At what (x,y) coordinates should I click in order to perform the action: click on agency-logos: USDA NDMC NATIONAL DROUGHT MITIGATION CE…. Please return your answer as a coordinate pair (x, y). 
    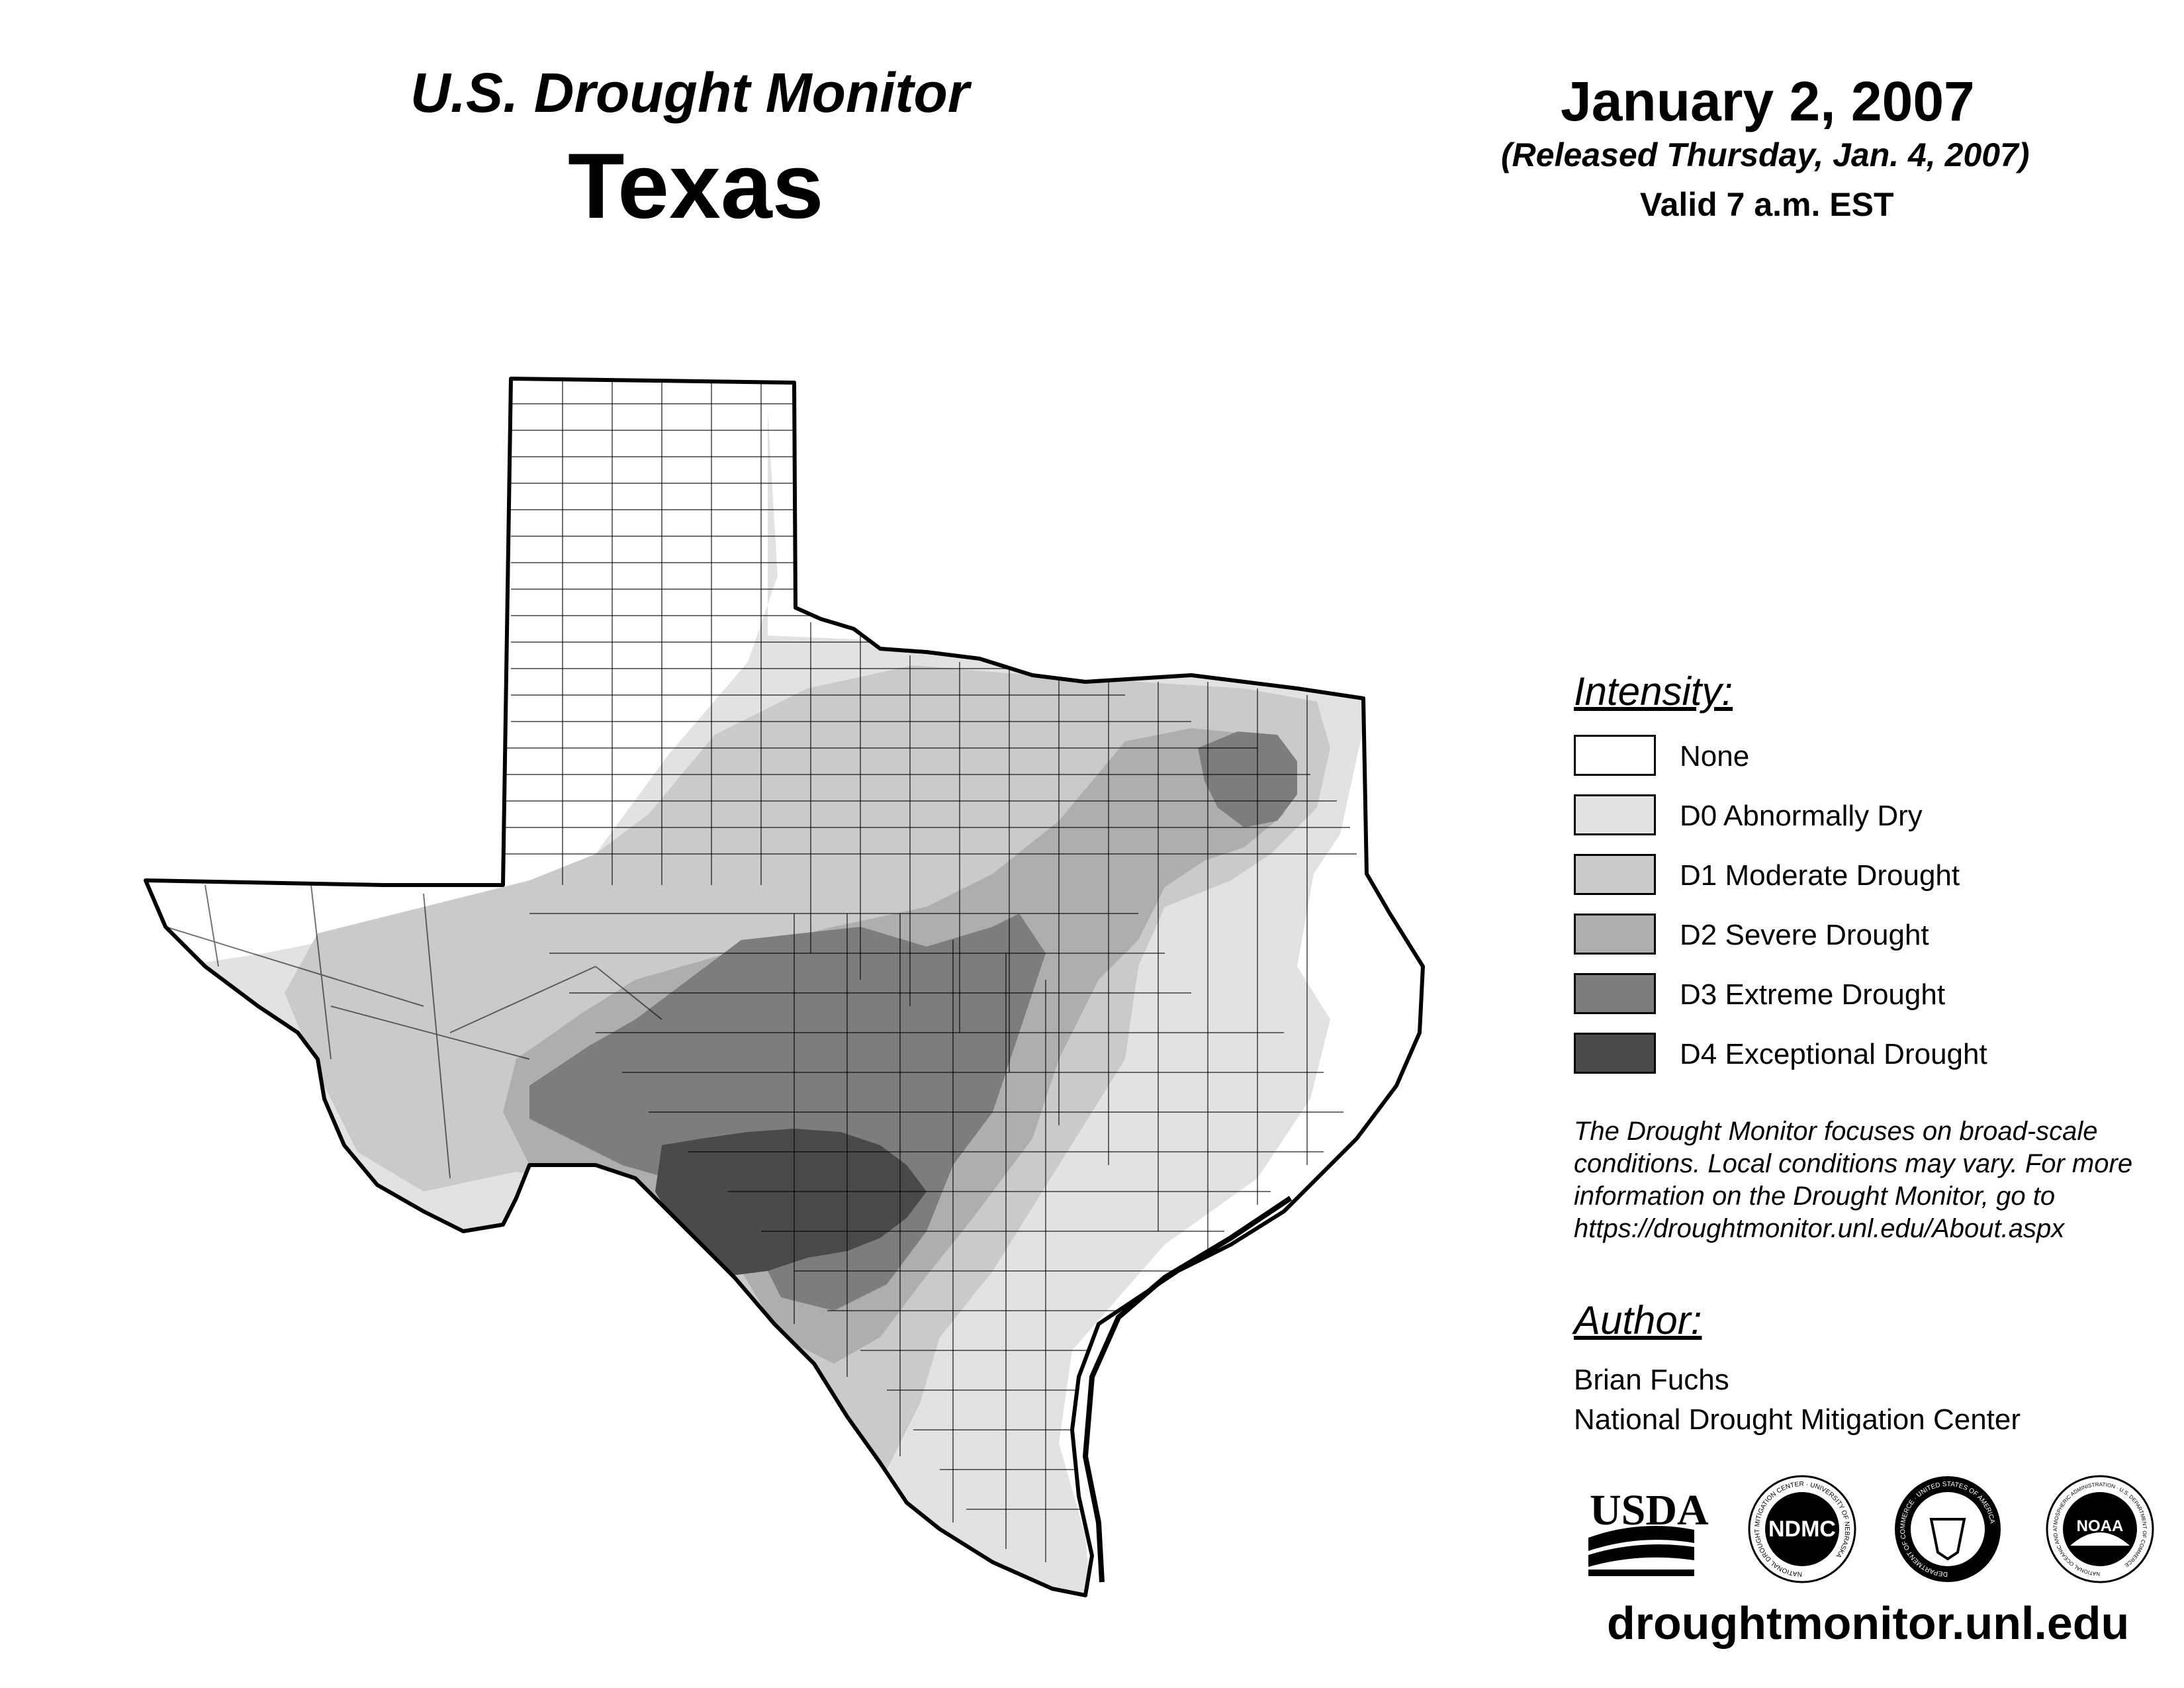
    Looking at the image, I should click on (1871, 1529).